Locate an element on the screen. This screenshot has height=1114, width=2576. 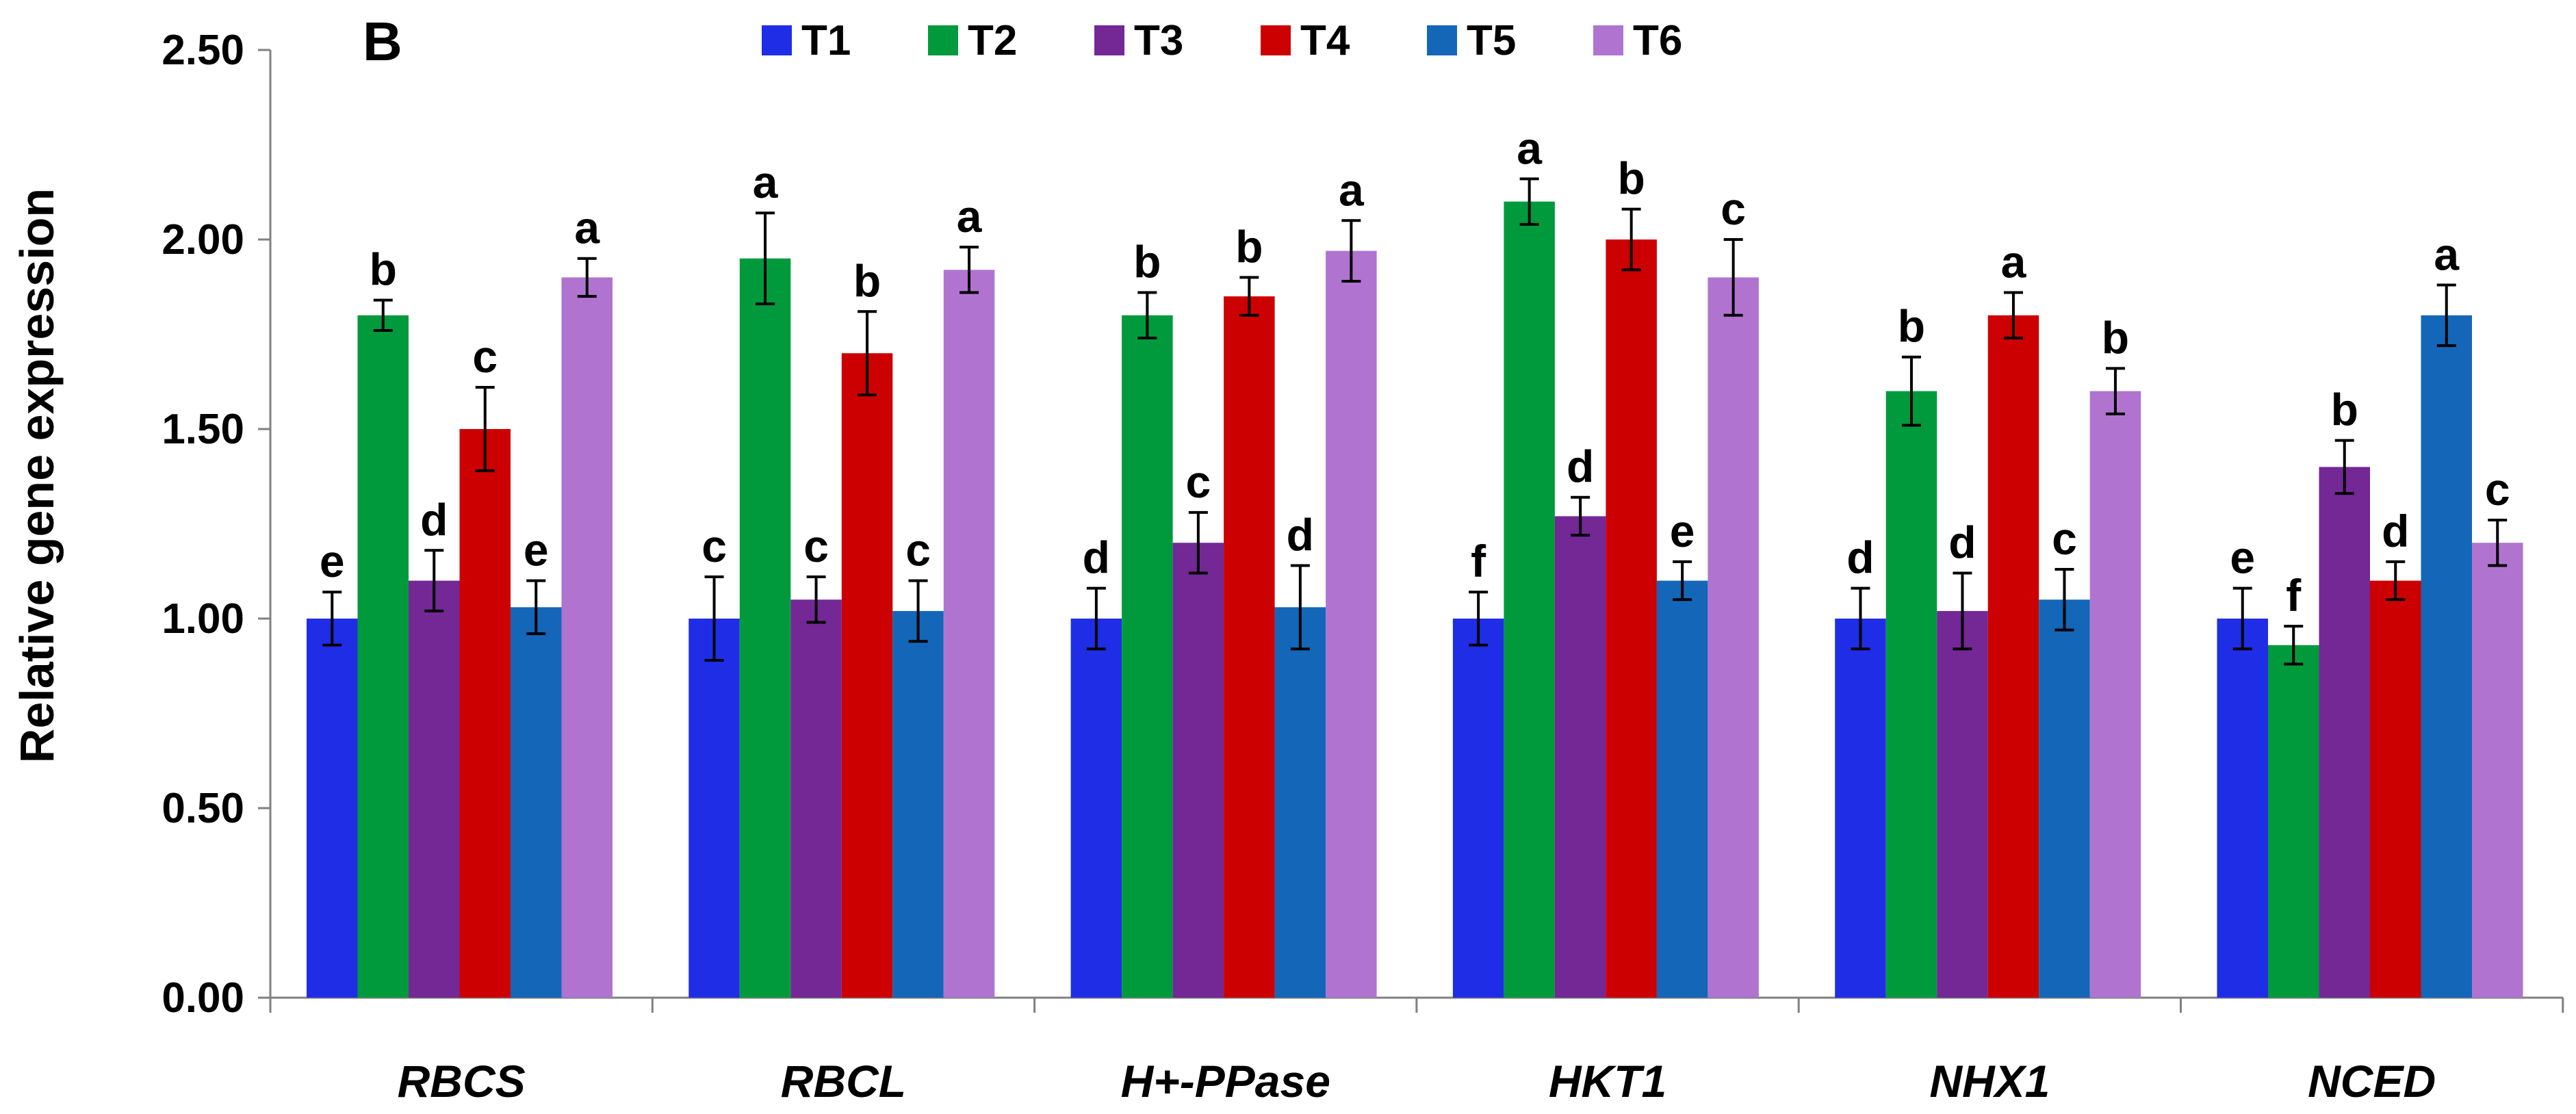
y-tick-label: 1.50 is located at coordinates (203, 429).